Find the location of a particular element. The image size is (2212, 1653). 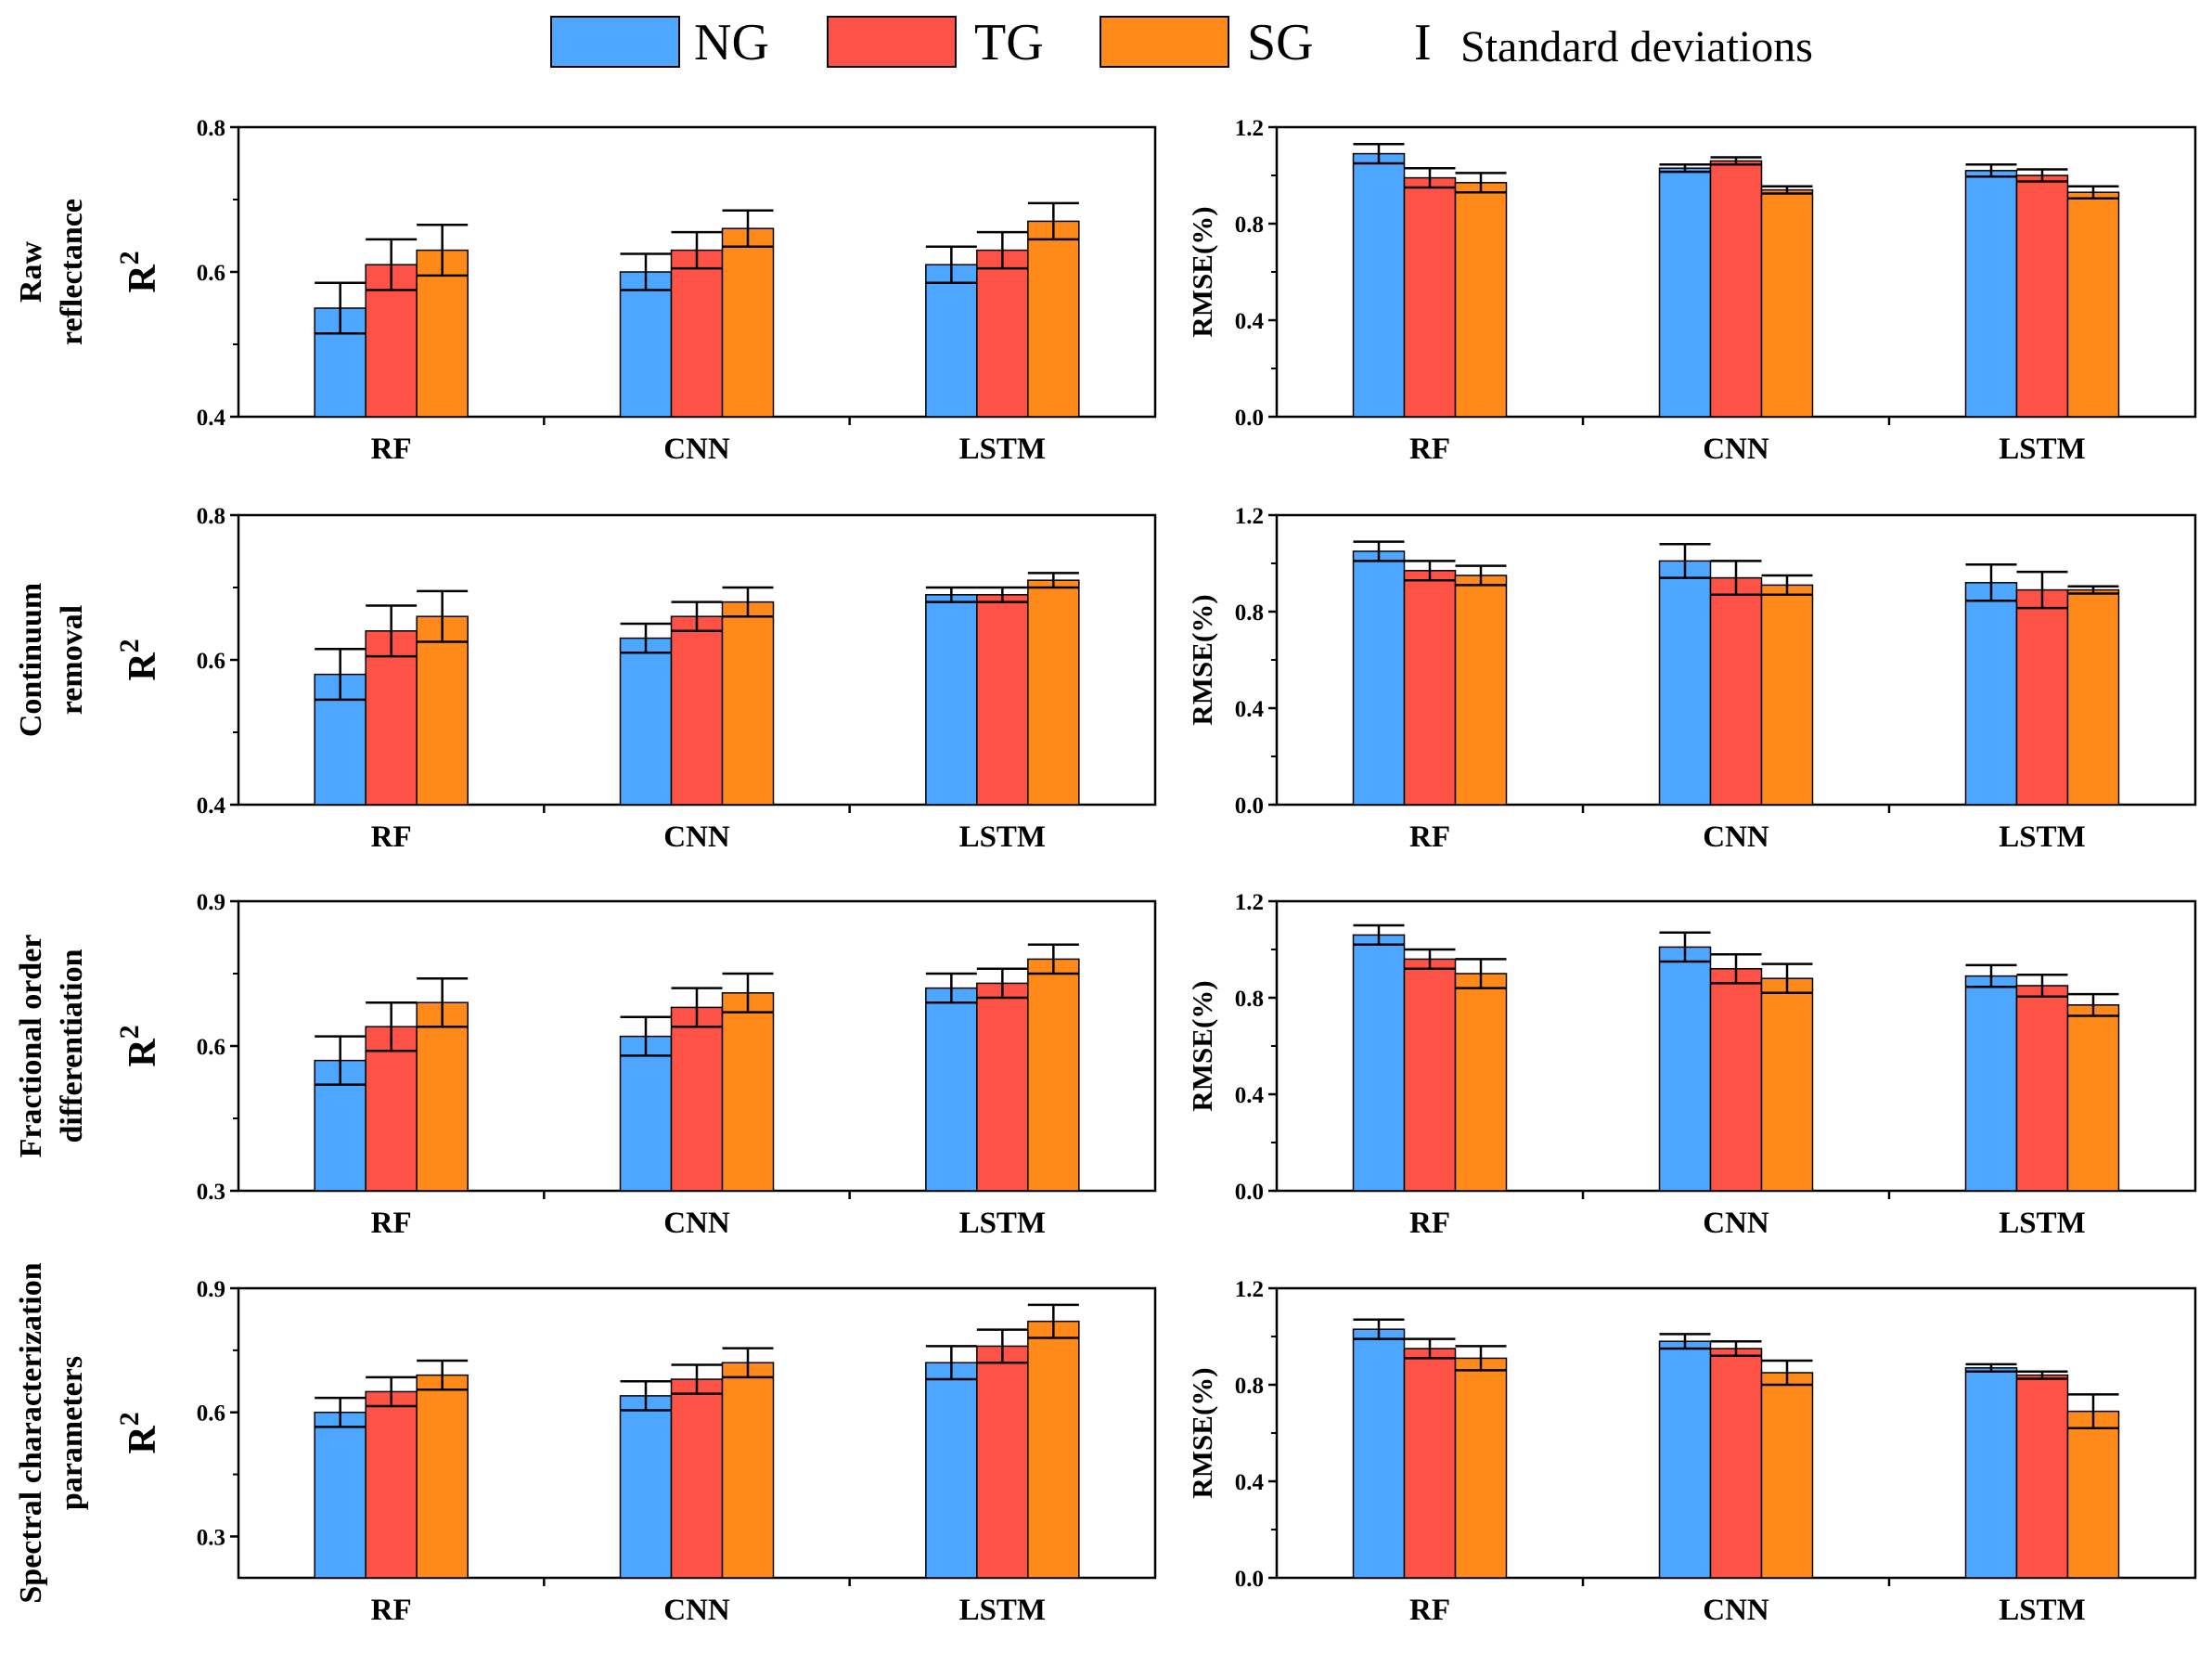

bar-ng-lstm: NG LSTM: 1.02 is located at coordinates (1991, 294).